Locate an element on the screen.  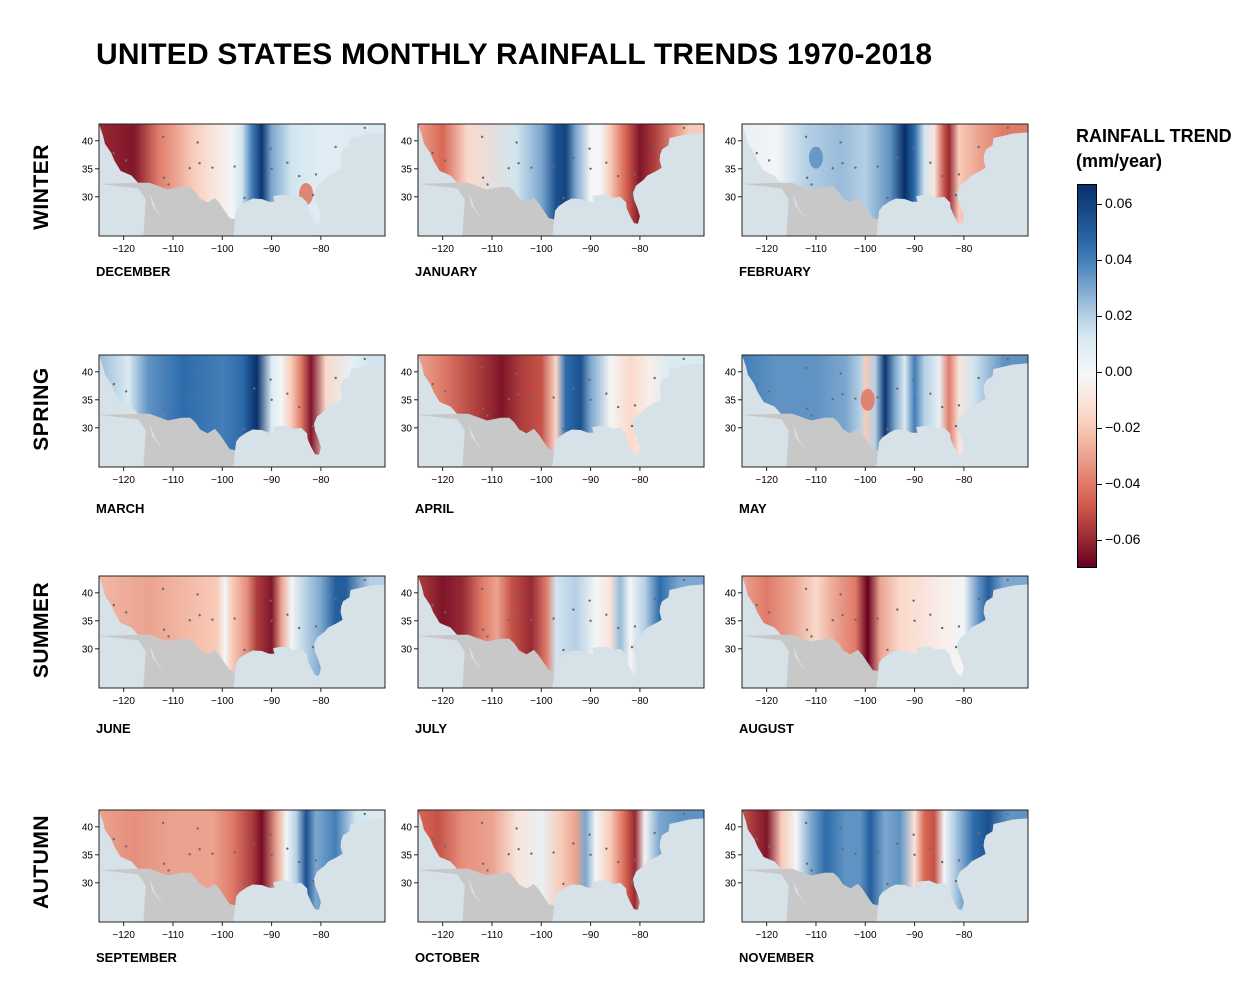
map-june: −120 −110 −100 −90 −80 30 35 40 is located at coordinates (234, 641).